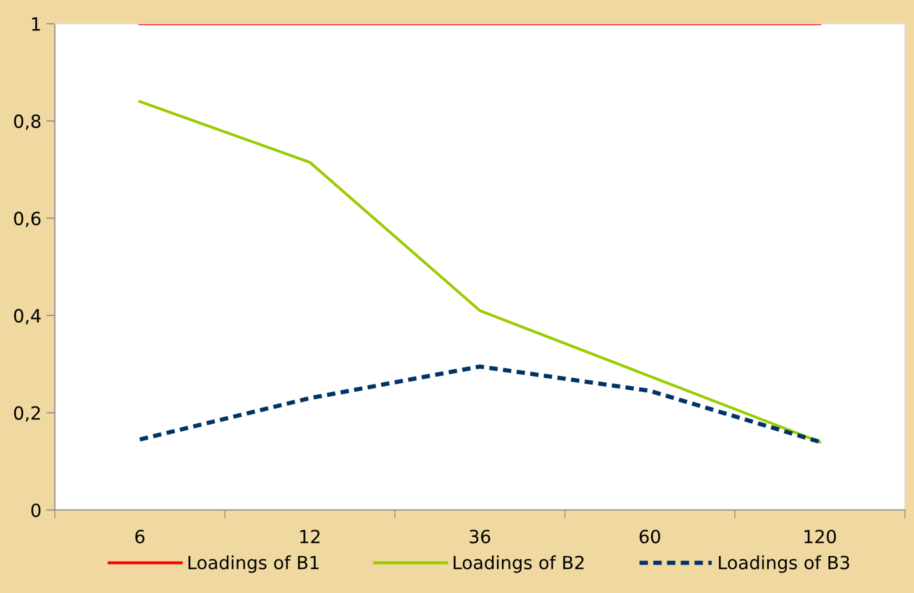  I want to click on y-tick-label: 0,6, so click(27, 220).